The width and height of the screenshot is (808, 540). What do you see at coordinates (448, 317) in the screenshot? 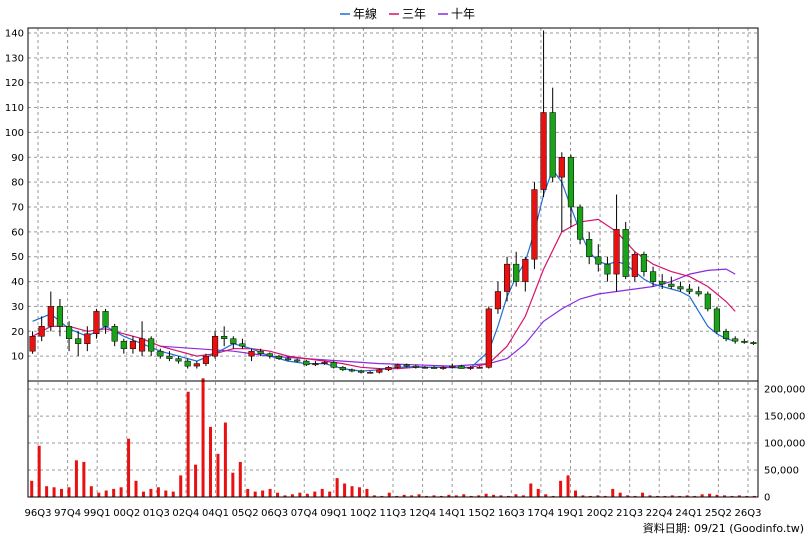
I see `ma-10y-line` at bounding box center [448, 317].